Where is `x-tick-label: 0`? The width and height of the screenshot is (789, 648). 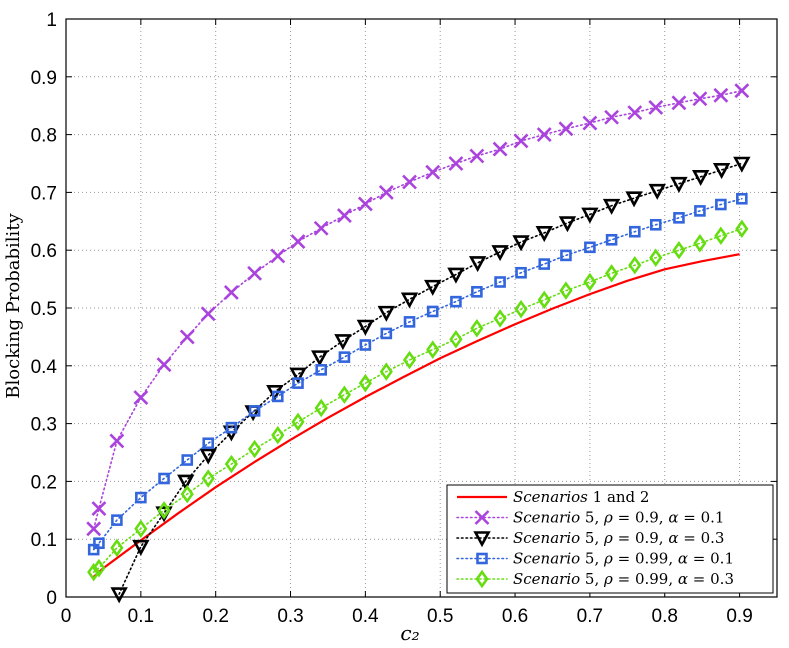 x-tick-label: 0 is located at coordinates (66, 616).